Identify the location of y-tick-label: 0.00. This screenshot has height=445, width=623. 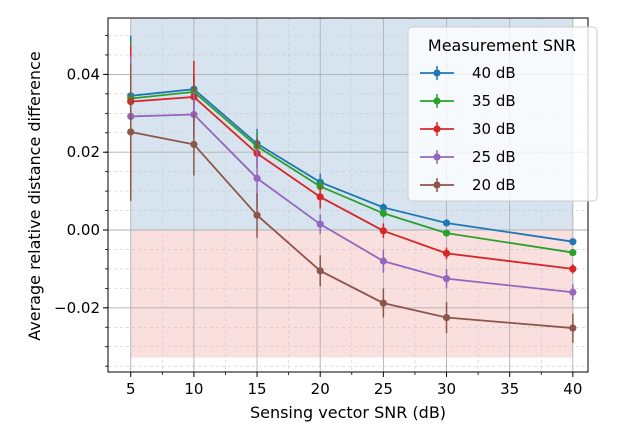
(83, 230).